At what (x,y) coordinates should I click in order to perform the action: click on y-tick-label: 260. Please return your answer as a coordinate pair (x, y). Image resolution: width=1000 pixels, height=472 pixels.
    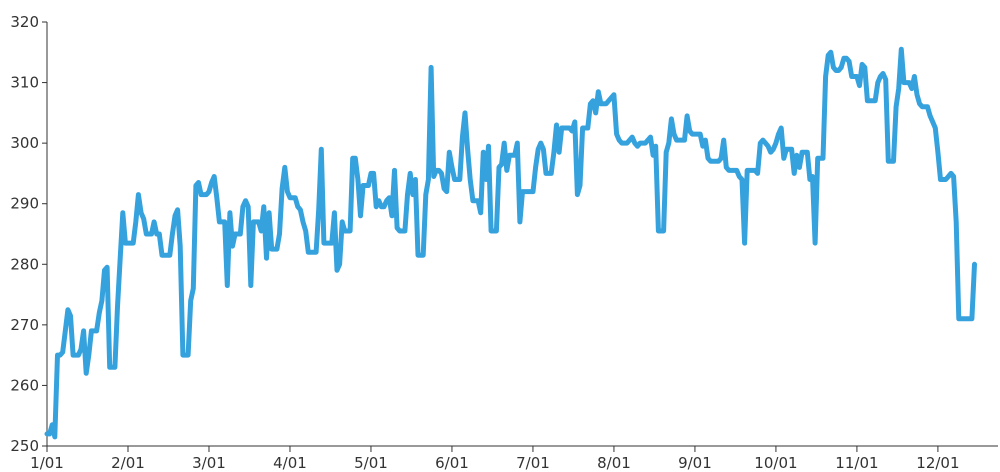
    Looking at the image, I should click on (24, 385).